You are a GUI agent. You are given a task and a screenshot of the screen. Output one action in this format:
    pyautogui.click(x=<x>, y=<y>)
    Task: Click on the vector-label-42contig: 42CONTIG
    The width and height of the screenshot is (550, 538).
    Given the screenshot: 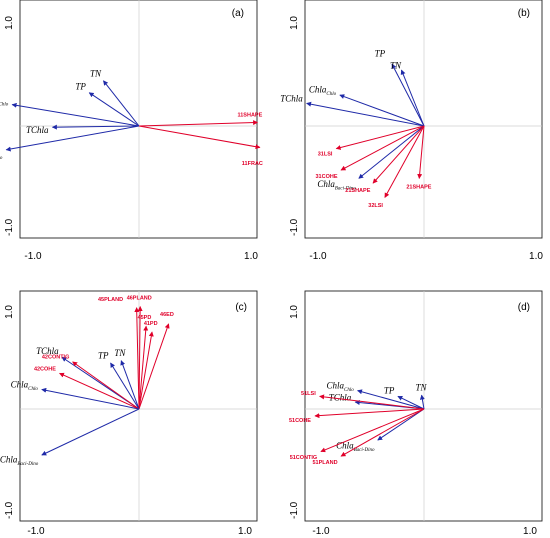 What is the action you would take?
    pyautogui.click(x=56, y=358)
    